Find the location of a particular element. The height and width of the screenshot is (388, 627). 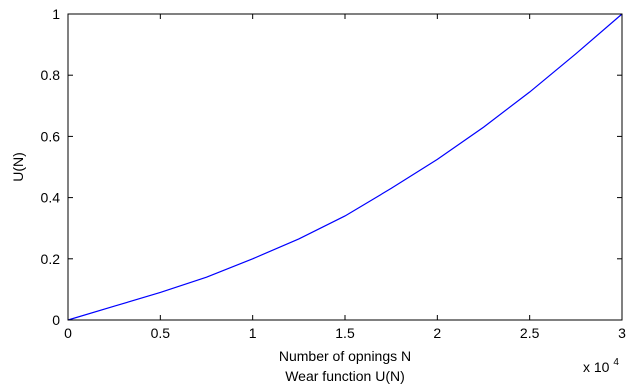

x-tick-label: 0.5 is located at coordinates (161, 333).